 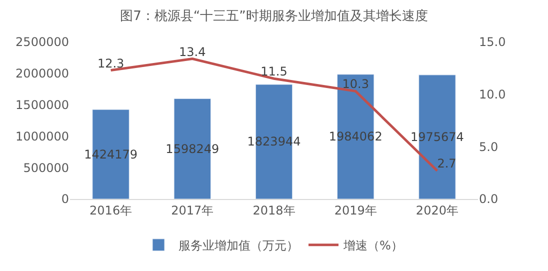 I want to click on y-tick-label: 2000000, so click(x=42, y=73).